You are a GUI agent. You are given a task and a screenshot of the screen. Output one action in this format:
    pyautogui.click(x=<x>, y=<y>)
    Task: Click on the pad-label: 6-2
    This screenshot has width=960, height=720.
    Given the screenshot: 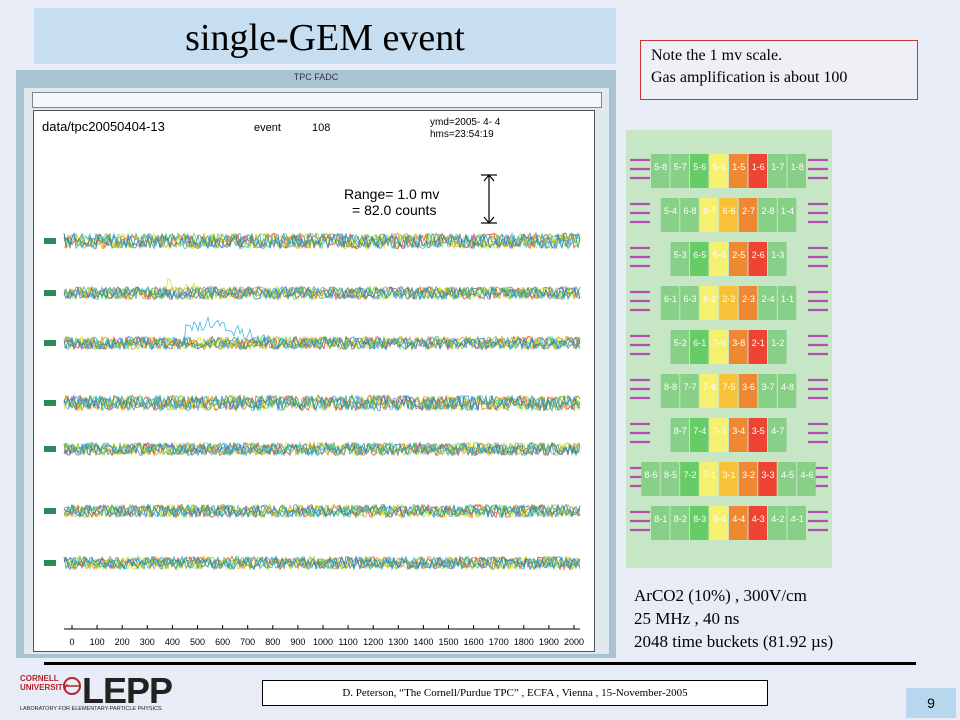 What is the action you would take?
    pyautogui.click(x=709, y=299)
    